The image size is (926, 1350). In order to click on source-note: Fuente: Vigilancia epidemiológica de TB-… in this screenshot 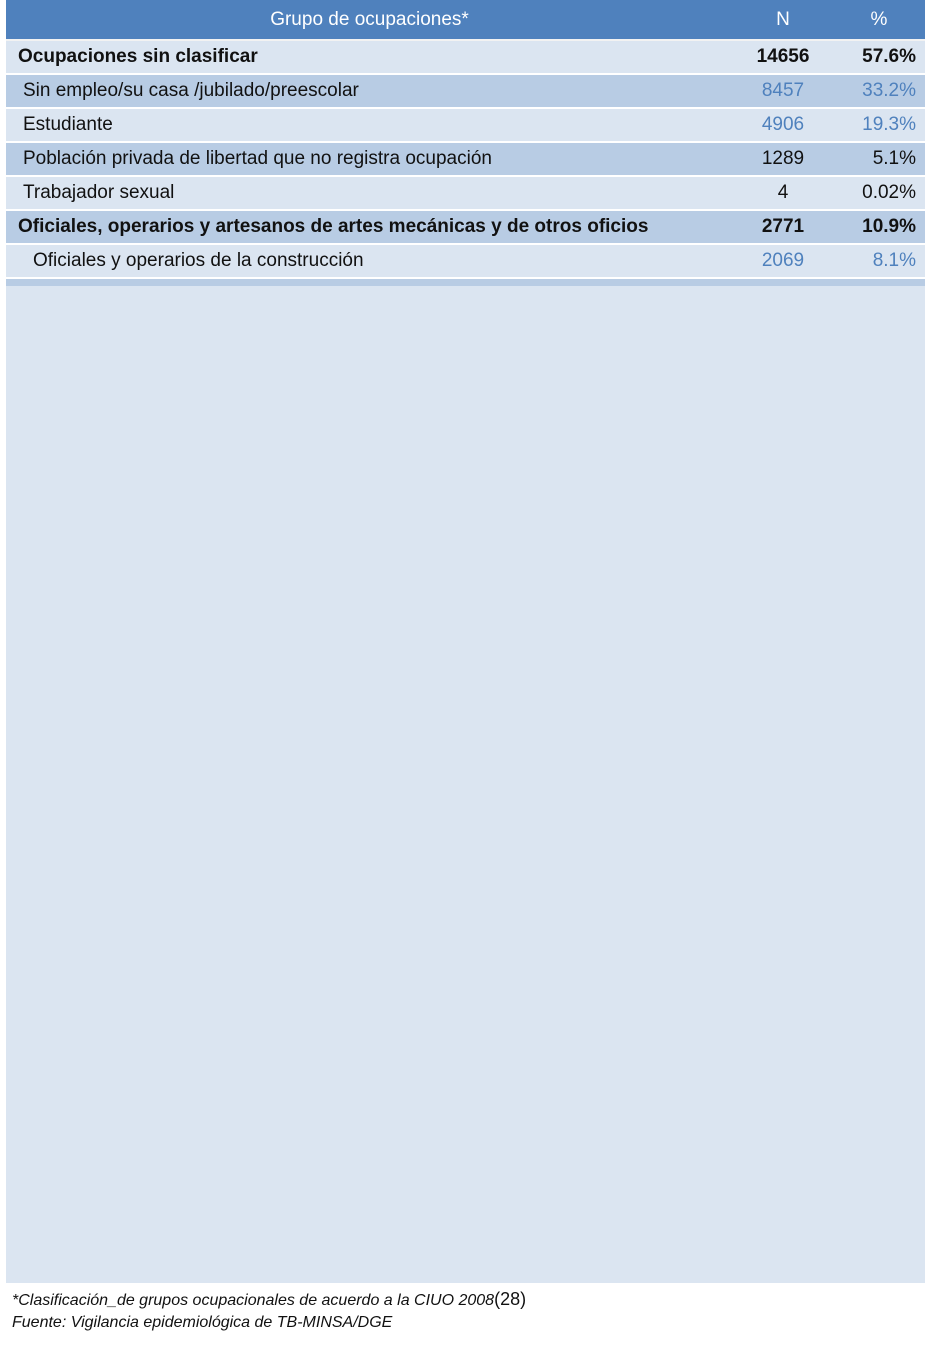, I will do `click(202, 1322)`.